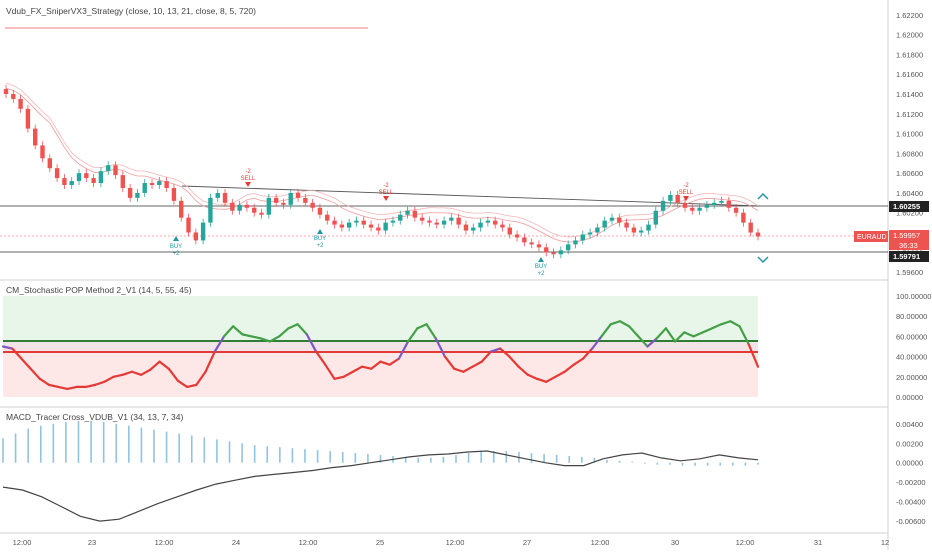 The image size is (932, 555). What do you see at coordinates (380, 318) in the screenshot?
I see `stoch-overbought-zone` at bounding box center [380, 318].